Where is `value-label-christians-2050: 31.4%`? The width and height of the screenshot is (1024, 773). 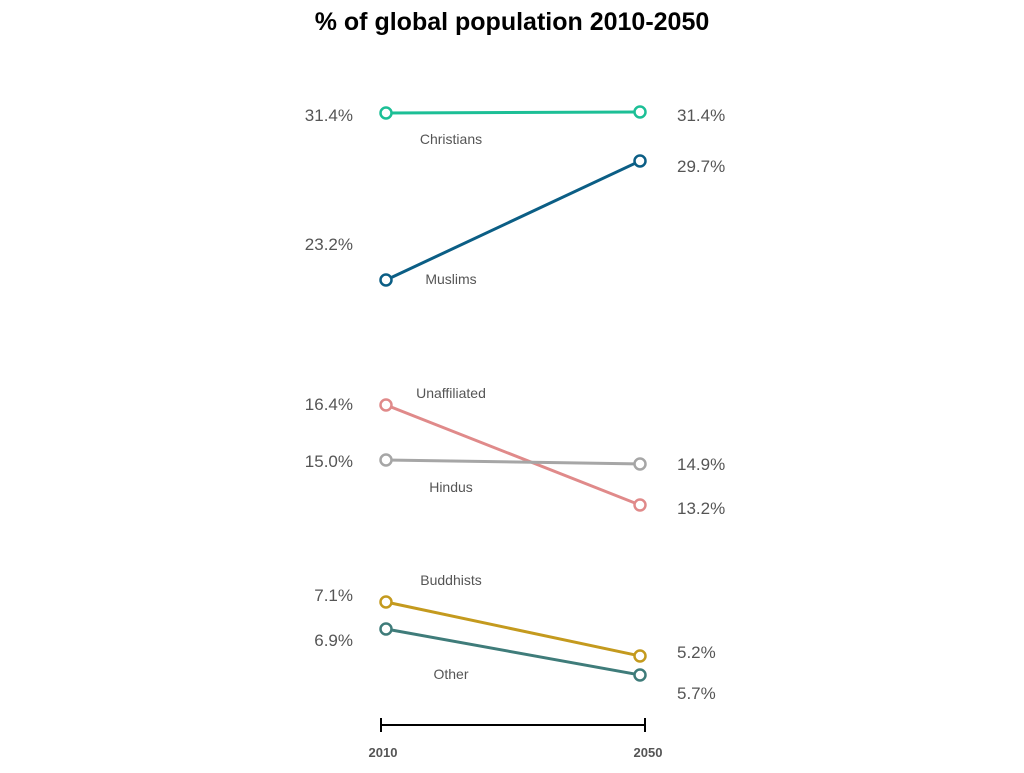 value-label-christians-2050: 31.4% is located at coordinates (701, 115).